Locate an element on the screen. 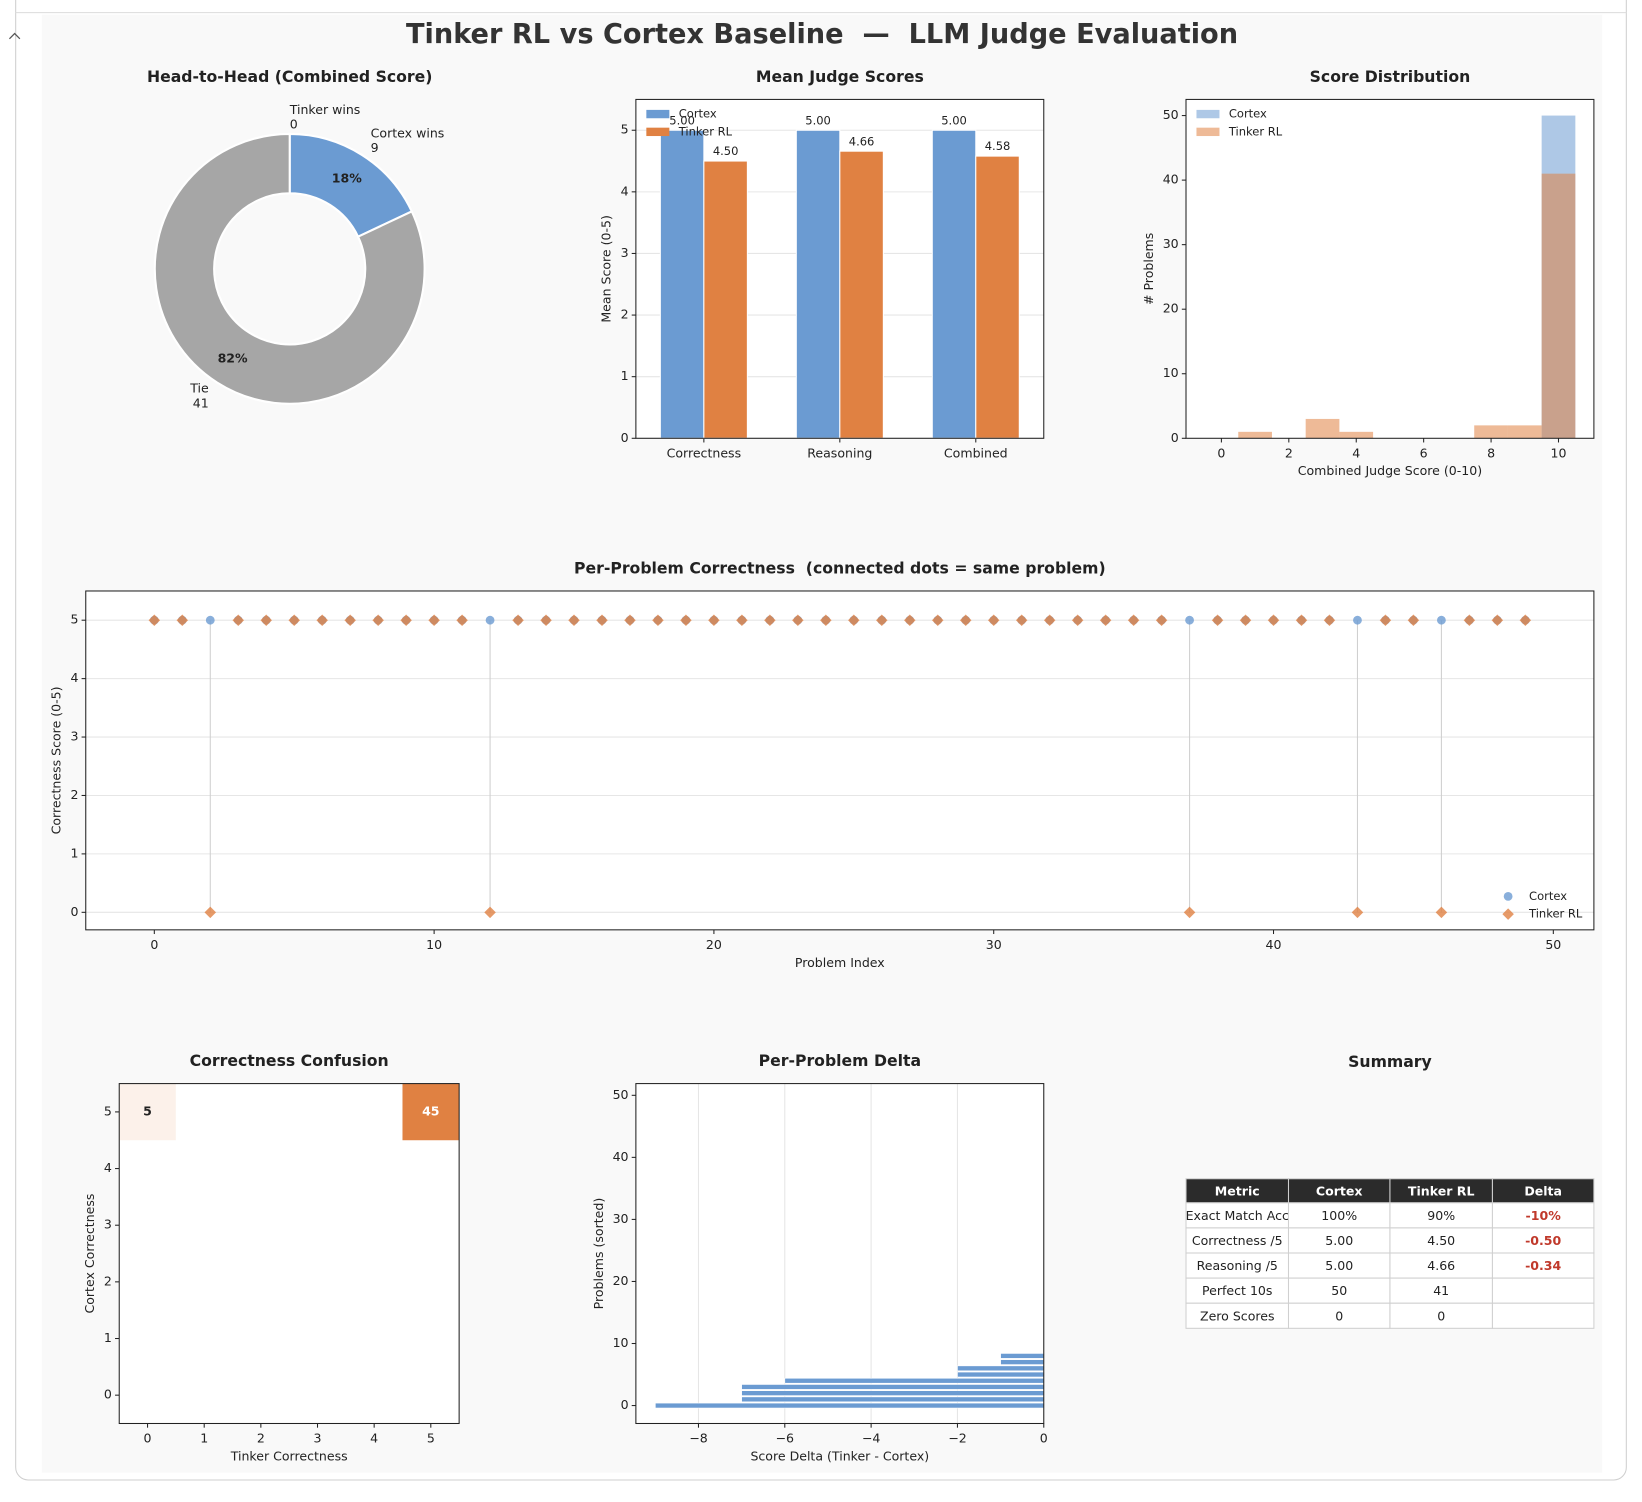 This screenshot has width=1642, height=1502. value-label: 4.50 is located at coordinates (726, 151).